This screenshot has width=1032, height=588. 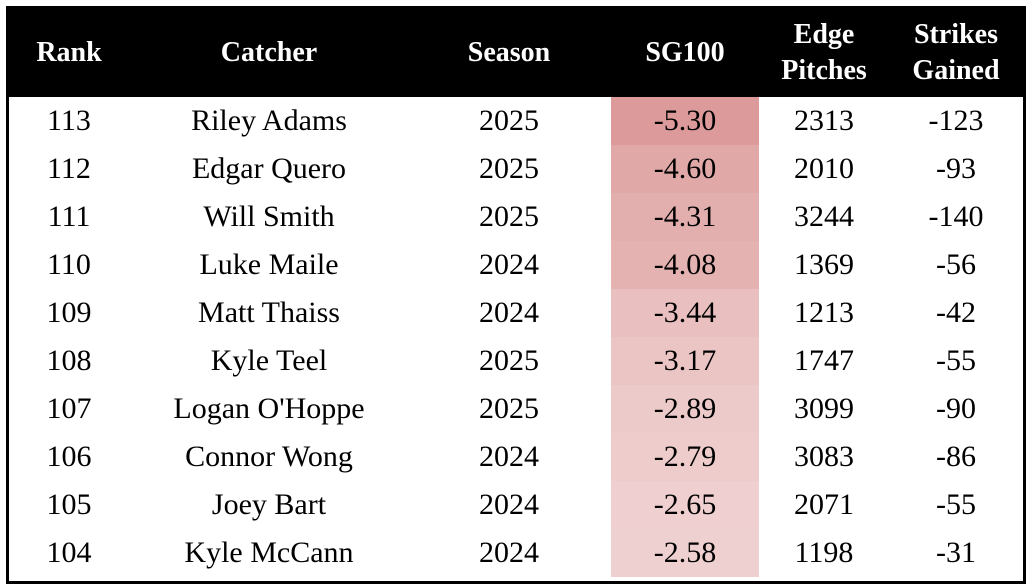 What do you see at coordinates (269, 264) in the screenshot?
I see `catcher-cell: Luke Maile` at bounding box center [269, 264].